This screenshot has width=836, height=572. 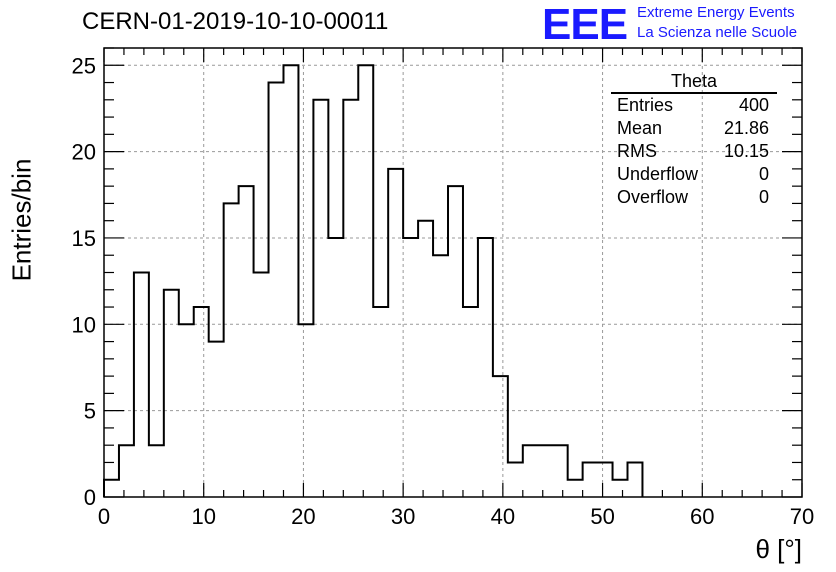 What do you see at coordinates (84, 238) in the screenshot?
I see `y-tick-label: 15` at bounding box center [84, 238].